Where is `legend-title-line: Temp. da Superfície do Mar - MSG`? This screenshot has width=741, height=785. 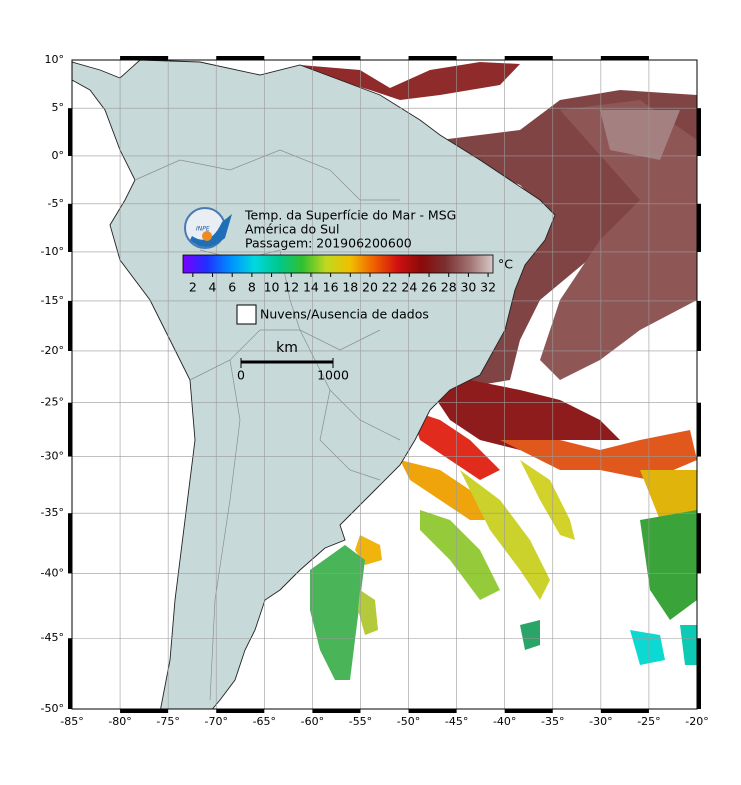
legend-title-line: Temp. da Superfície do Mar - MSG is located at coordinates (350, 215).